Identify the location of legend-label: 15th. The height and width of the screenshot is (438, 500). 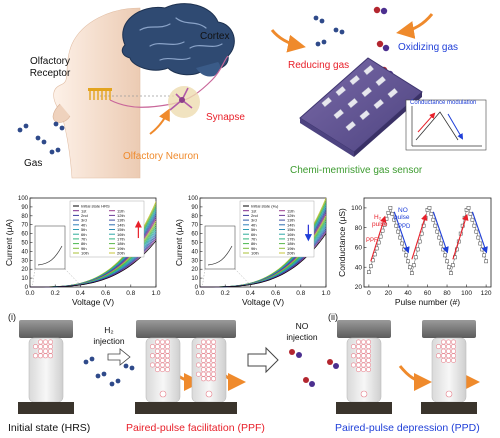
(291, 229).